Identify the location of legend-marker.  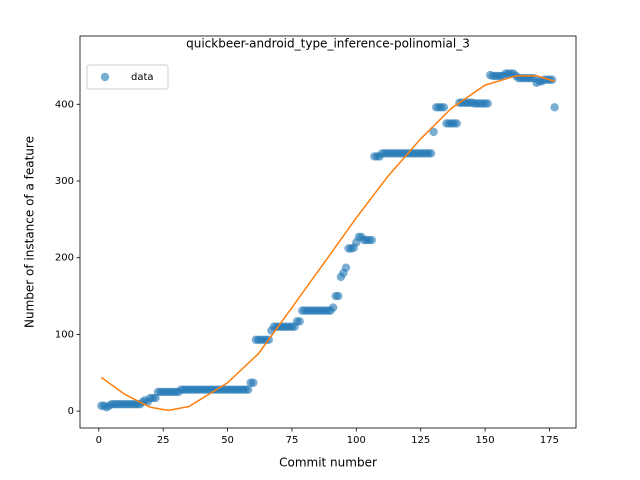
(105, 77).